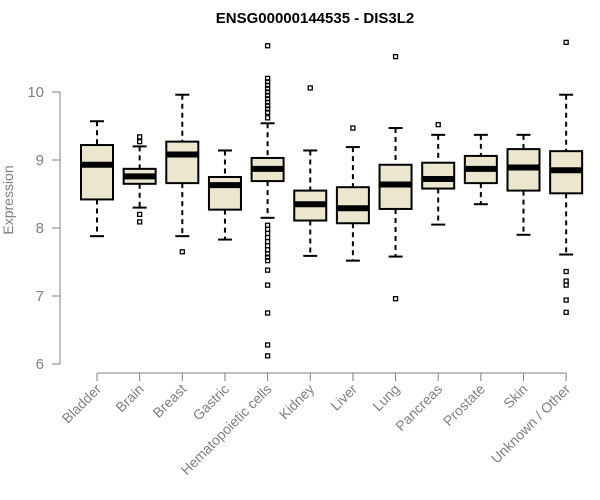 The width and height of the screenshot is (600, 500). What do you see at coordinates (210, 402) in the screenshot?
I see `x-tick-label: Gastric` at bounding box center [210, 402].